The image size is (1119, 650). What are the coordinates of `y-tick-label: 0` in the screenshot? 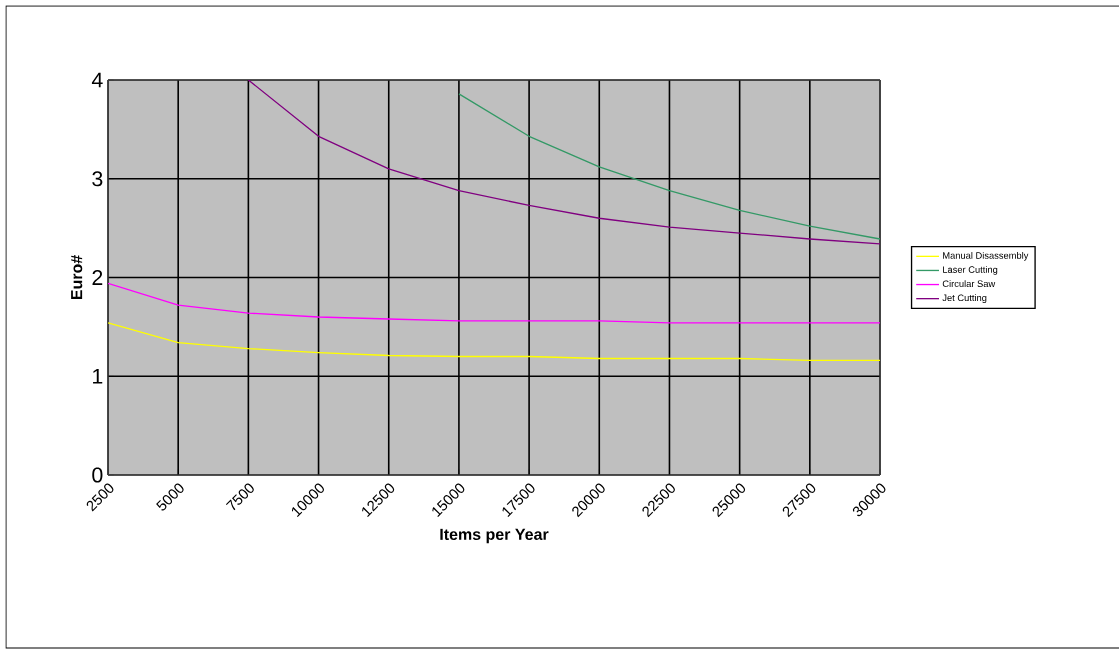 It's located at (97, 475).